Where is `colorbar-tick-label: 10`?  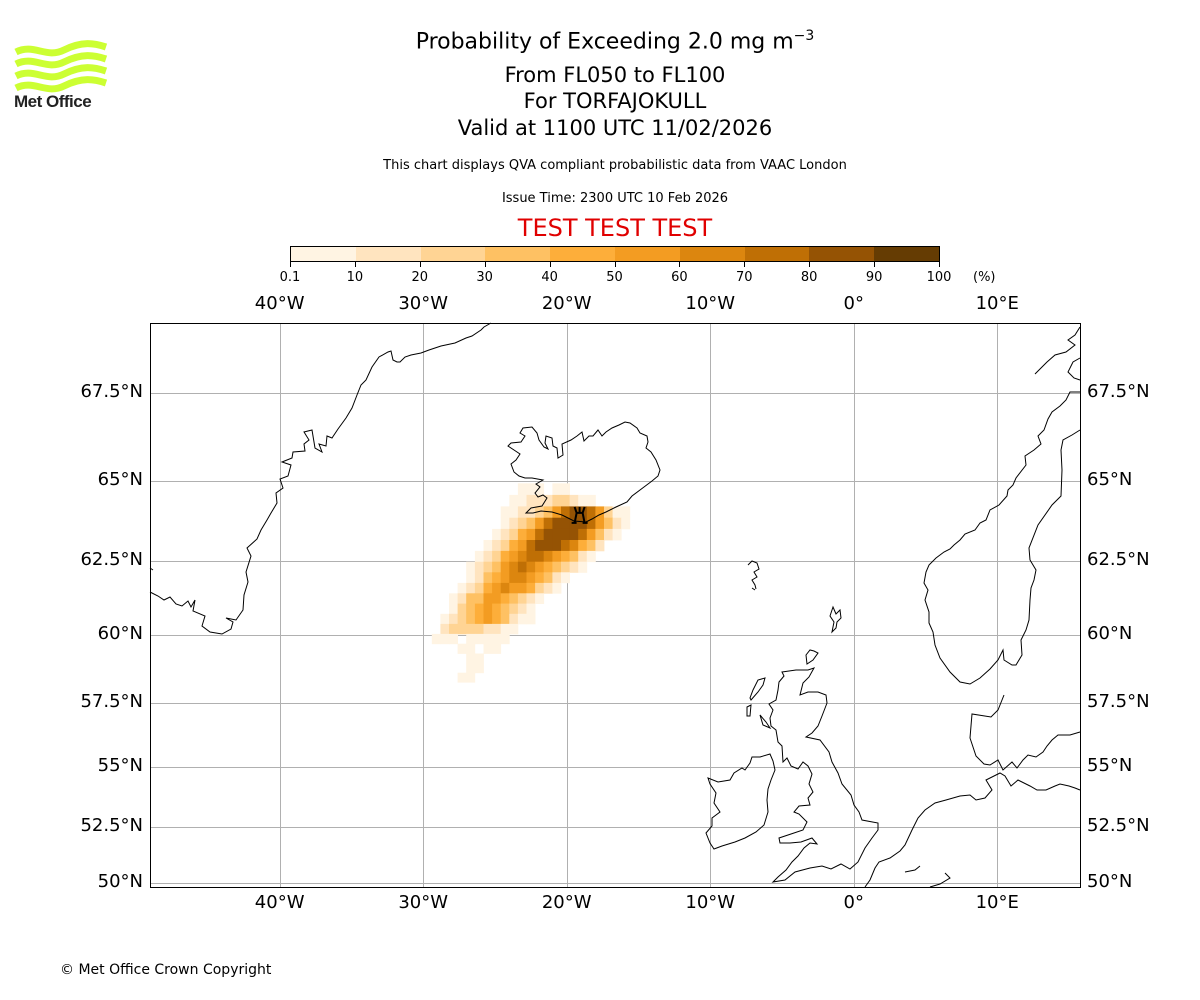
colorbar-tick-label: 10 is located at coordinates (355, 277).